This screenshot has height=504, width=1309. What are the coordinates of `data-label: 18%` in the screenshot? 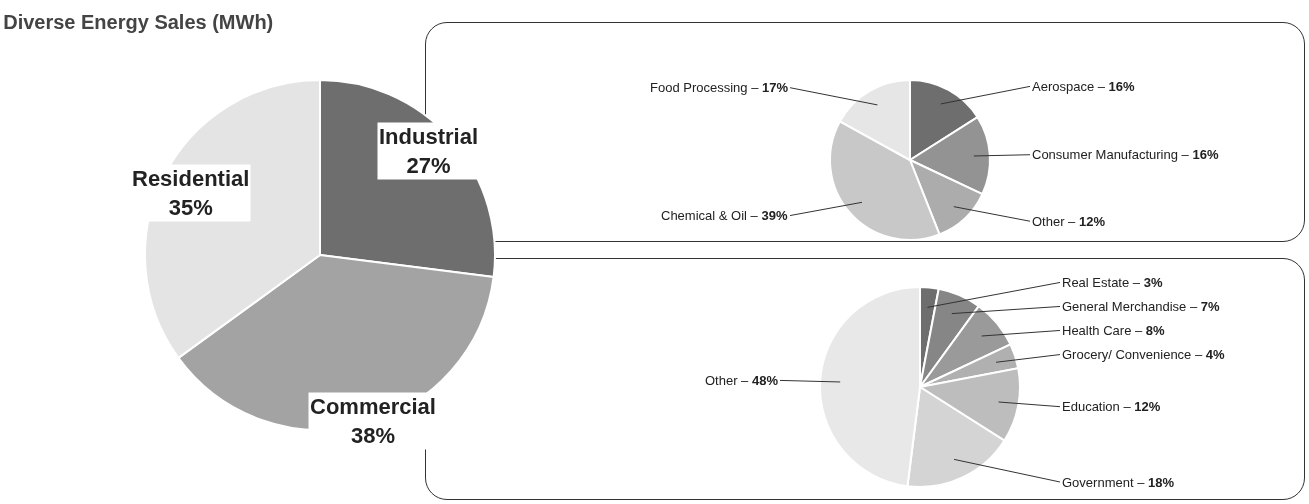 It's located at (1161, 482).